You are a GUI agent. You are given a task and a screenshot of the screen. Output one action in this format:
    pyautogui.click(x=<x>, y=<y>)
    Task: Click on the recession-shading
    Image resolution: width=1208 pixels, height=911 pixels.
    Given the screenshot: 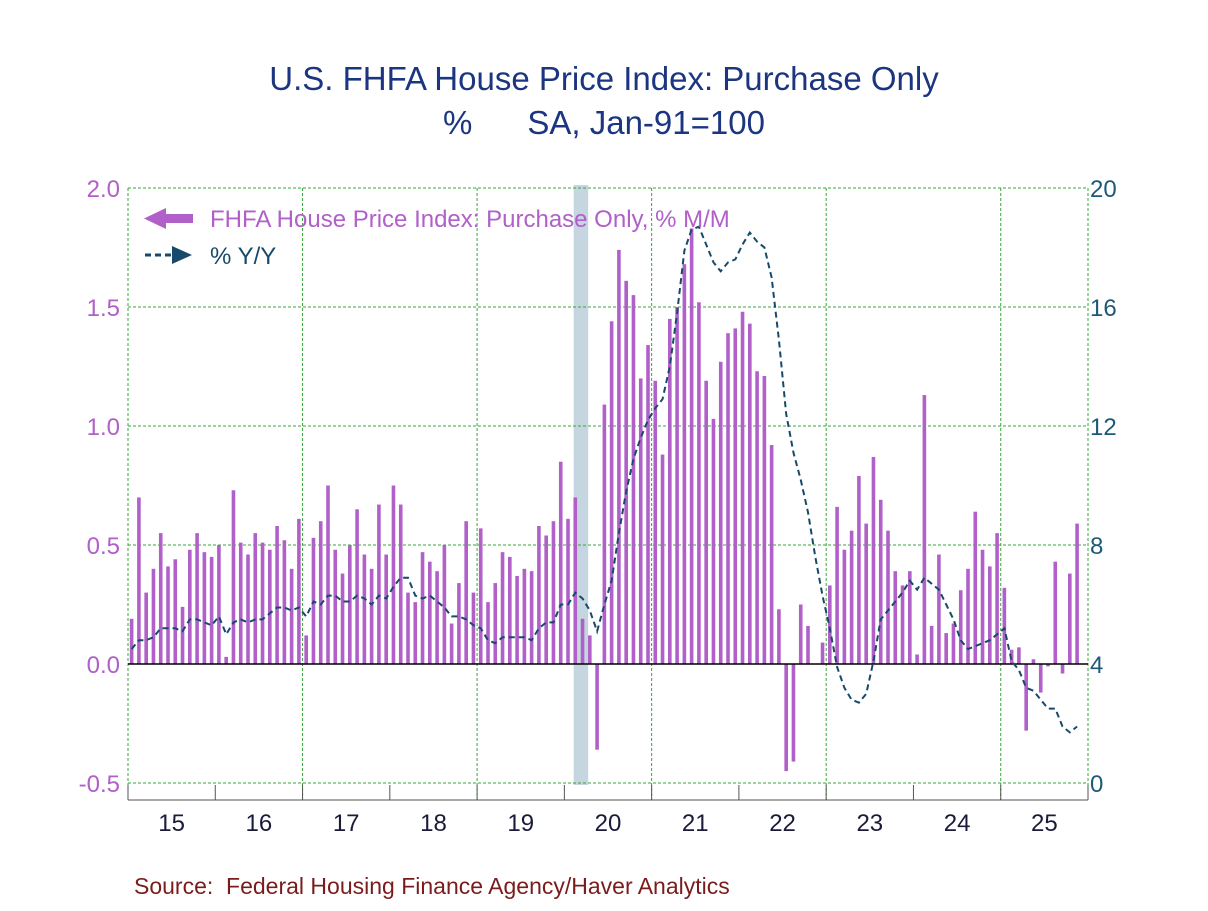 What is the action you would take?
    pyautogui.click(x=581, y=485)
    